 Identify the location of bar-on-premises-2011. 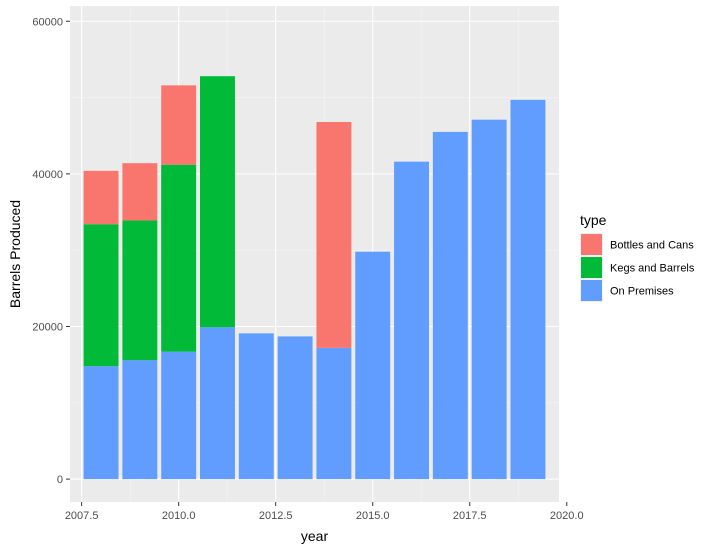
(217, 403).